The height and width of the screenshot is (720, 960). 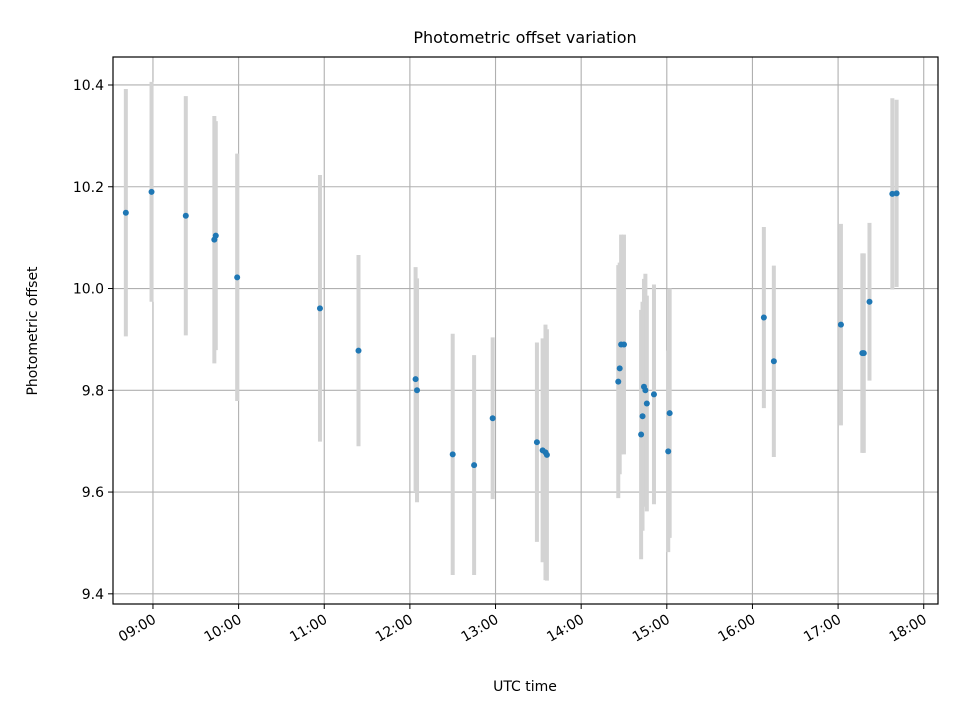 I want to click on y-tick-label: 10.0, so click(x=88, y=290).